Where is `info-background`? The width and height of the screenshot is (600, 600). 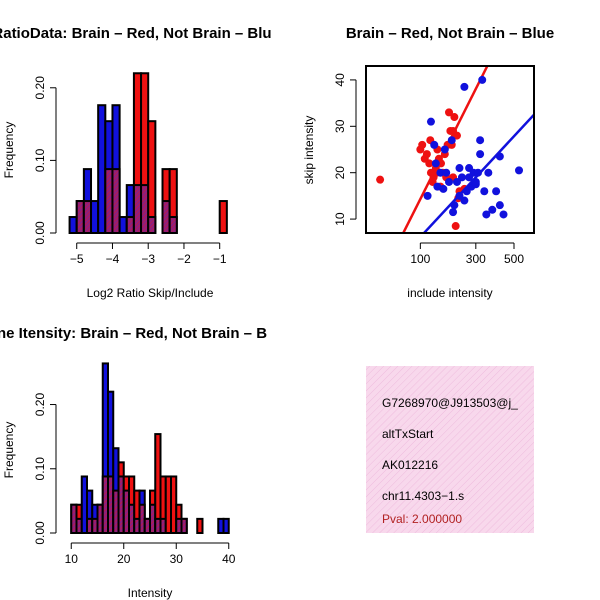 info-background is located at coordinates (450, 449).